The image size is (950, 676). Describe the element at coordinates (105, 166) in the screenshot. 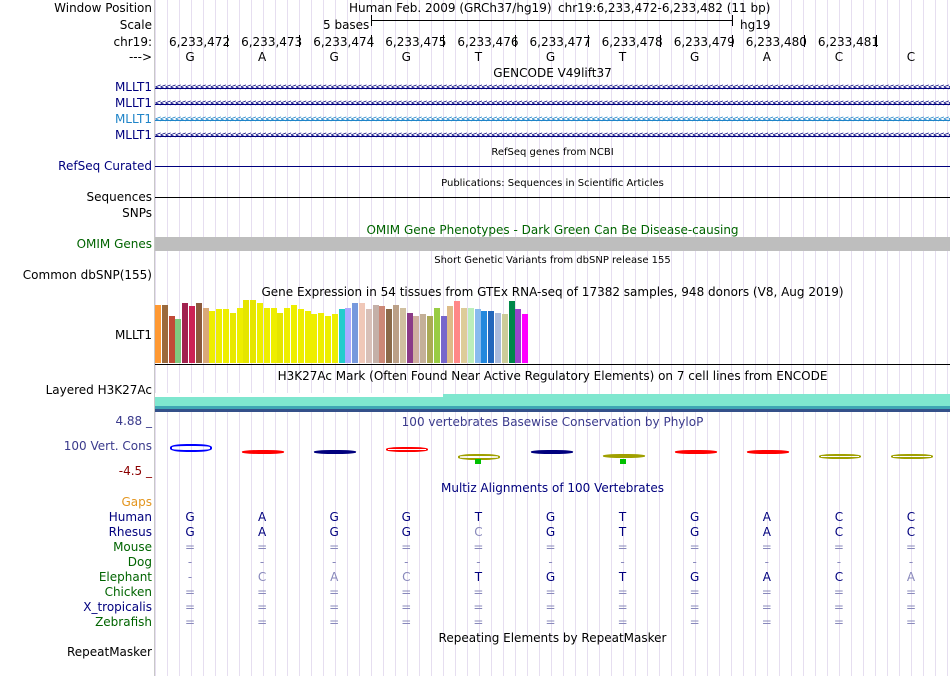

I see `refseq-track-label: RefSeq Curated` at that location.